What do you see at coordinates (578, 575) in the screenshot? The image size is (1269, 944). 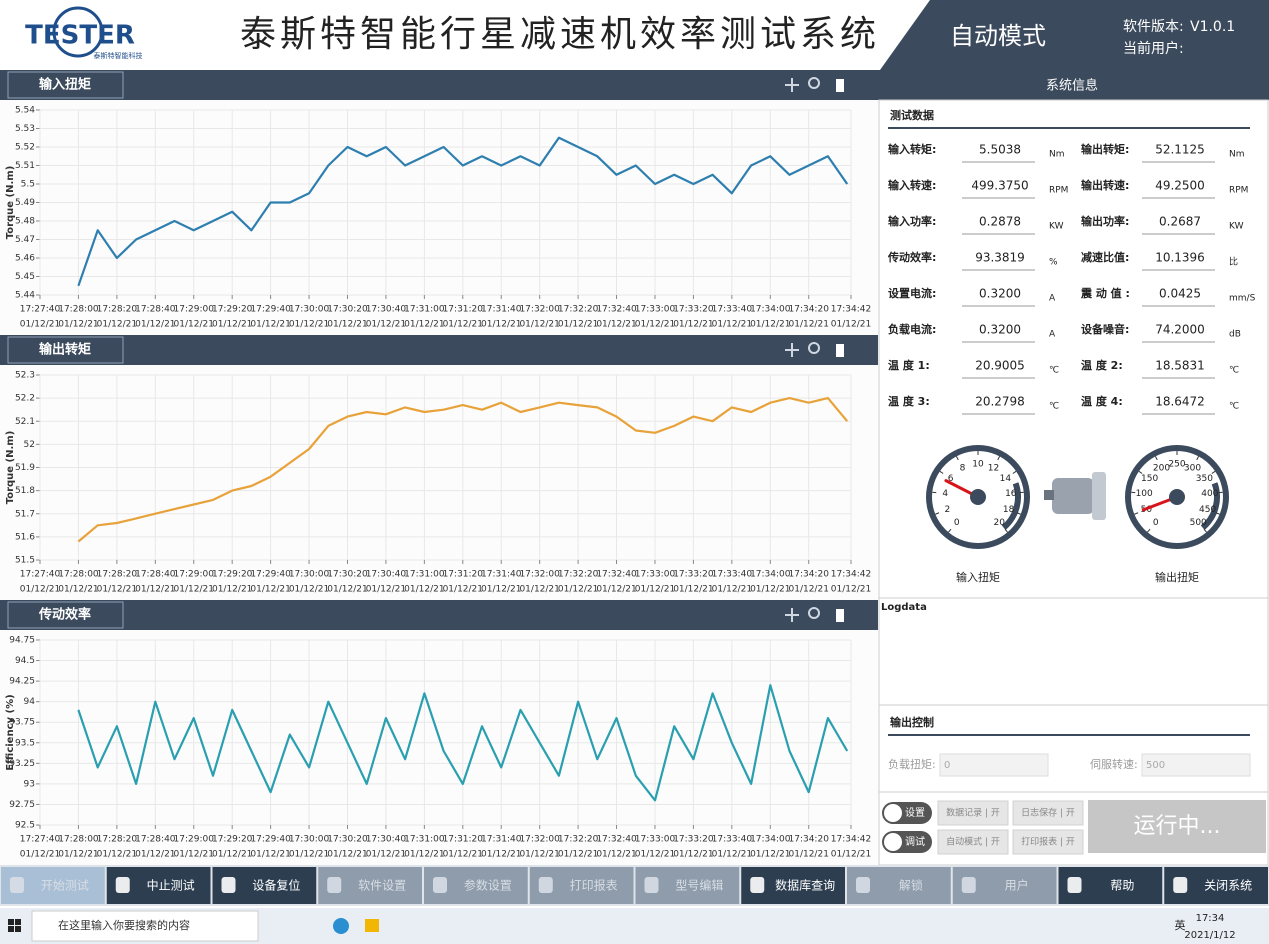 I see `x-tick-label: 17:32:20` at bounding box center [578, 575].